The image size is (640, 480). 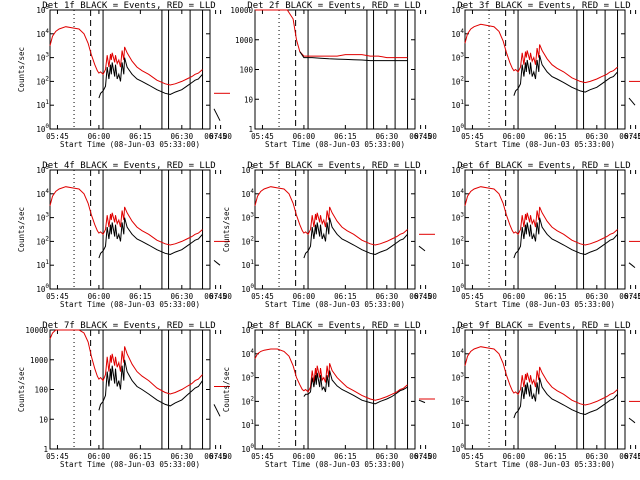 What do you see at coordinates (128, 326) in the screenshot?
I see `chart-title: Det 7f BLACK = Events, RED = LLD` at bounding box center [128, 326].